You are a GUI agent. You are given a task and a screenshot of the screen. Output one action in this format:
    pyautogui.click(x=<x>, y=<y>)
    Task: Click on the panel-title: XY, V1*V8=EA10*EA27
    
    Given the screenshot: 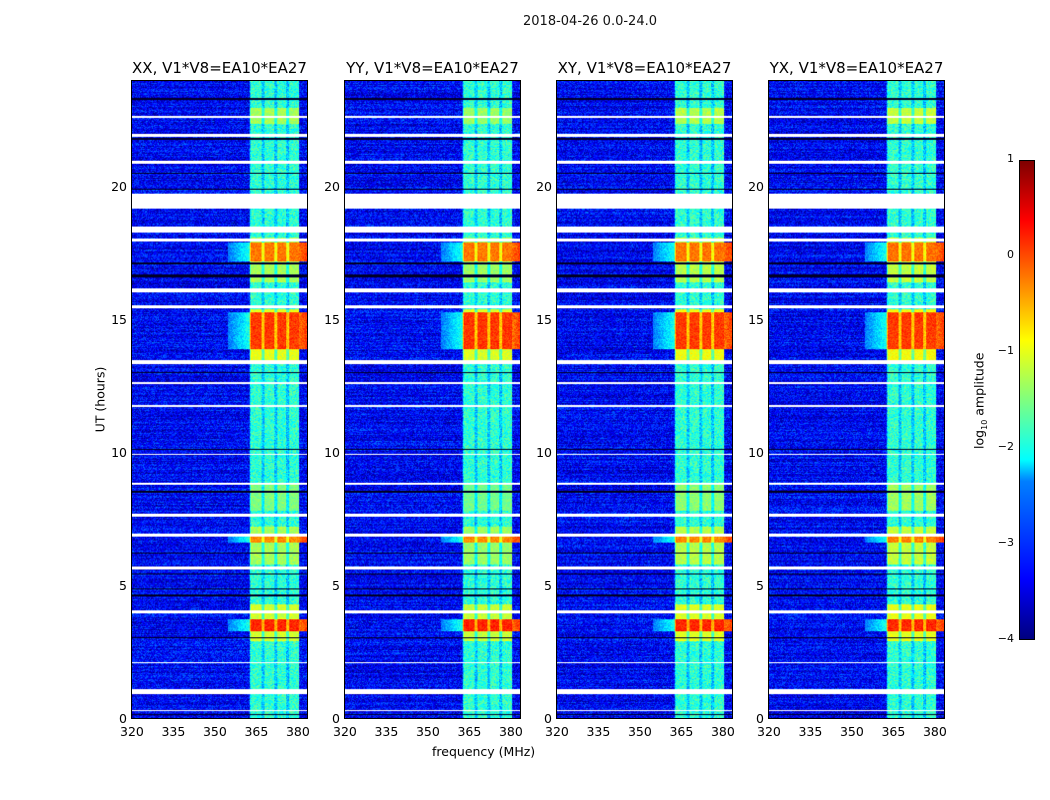 What is the action you would take?
    pyautogui.click(x=644, y=68)
    